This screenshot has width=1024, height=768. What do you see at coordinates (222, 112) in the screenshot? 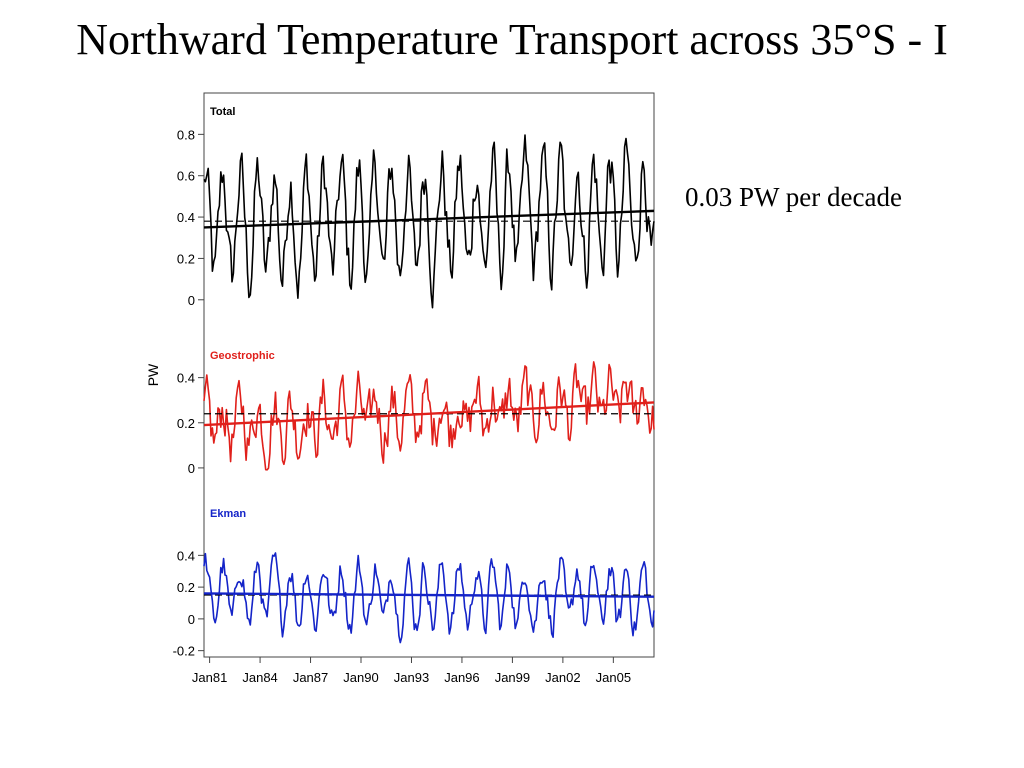
I see `panel-label: Total` at bounding box center [222, 112].